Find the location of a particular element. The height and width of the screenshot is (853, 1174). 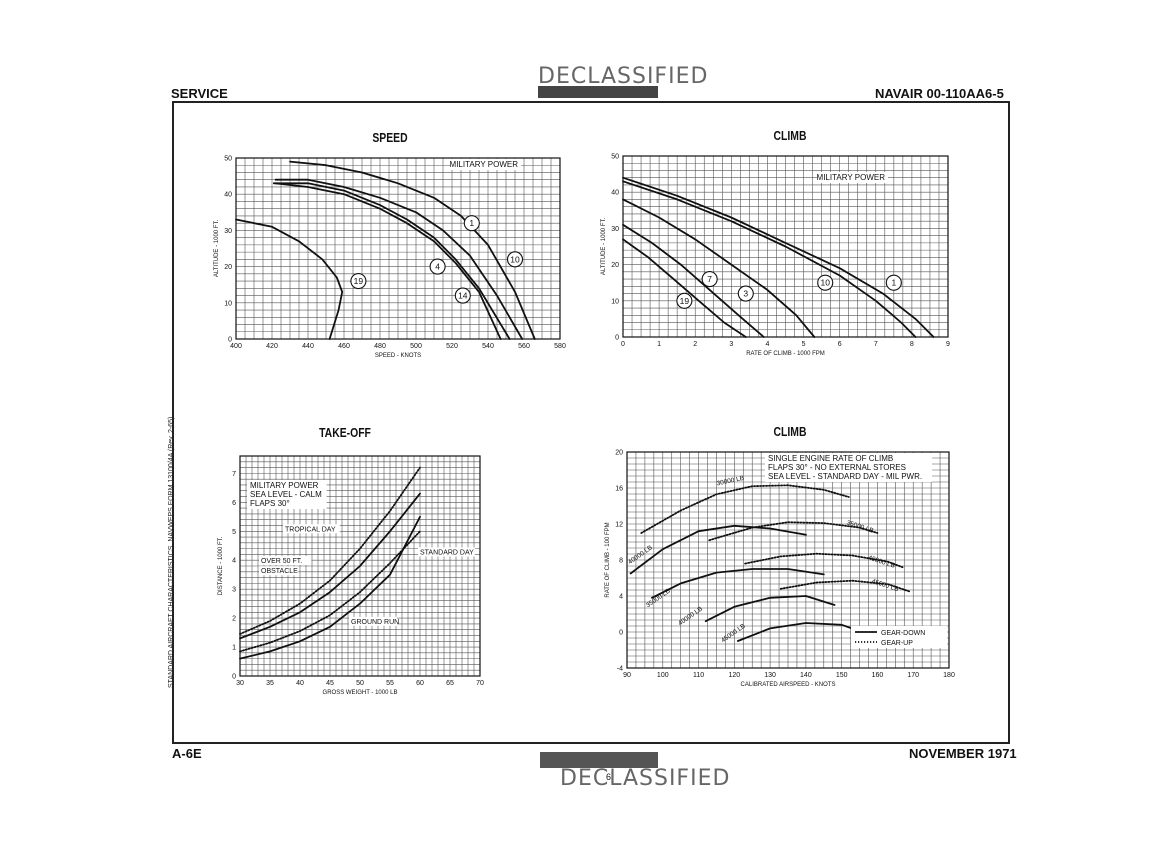

declassified-stamp-bottom: DECLASSIFIED is located at coordinates (645, 778).